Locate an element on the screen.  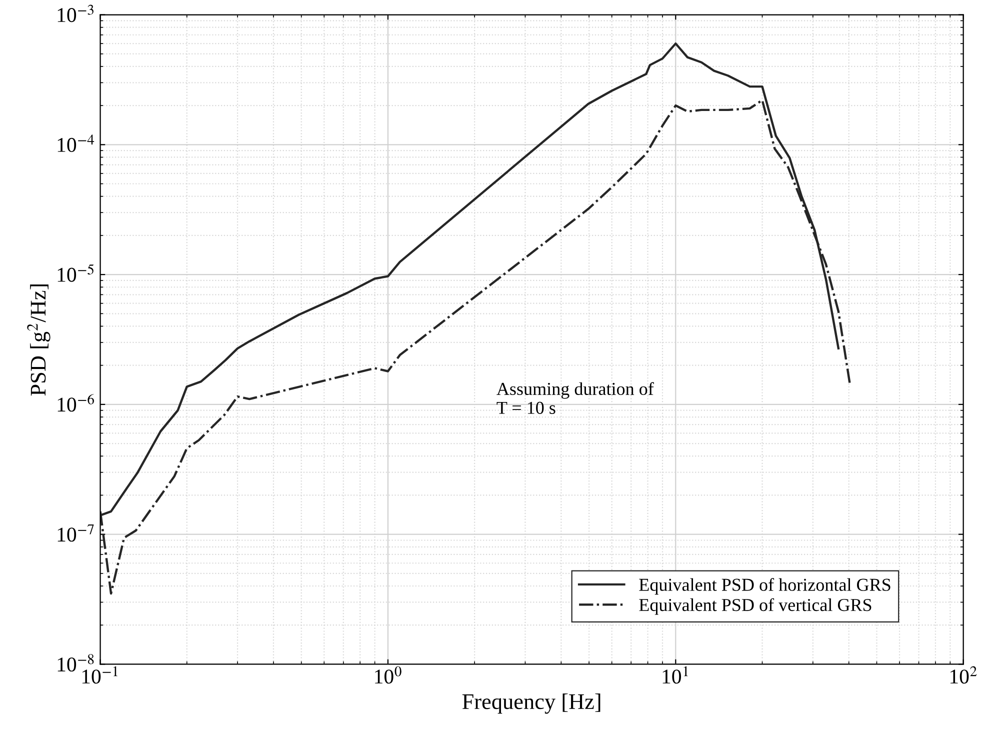
legend-label: Equivalent PSD of horizontal GRS is located at coordinates (764, 586).